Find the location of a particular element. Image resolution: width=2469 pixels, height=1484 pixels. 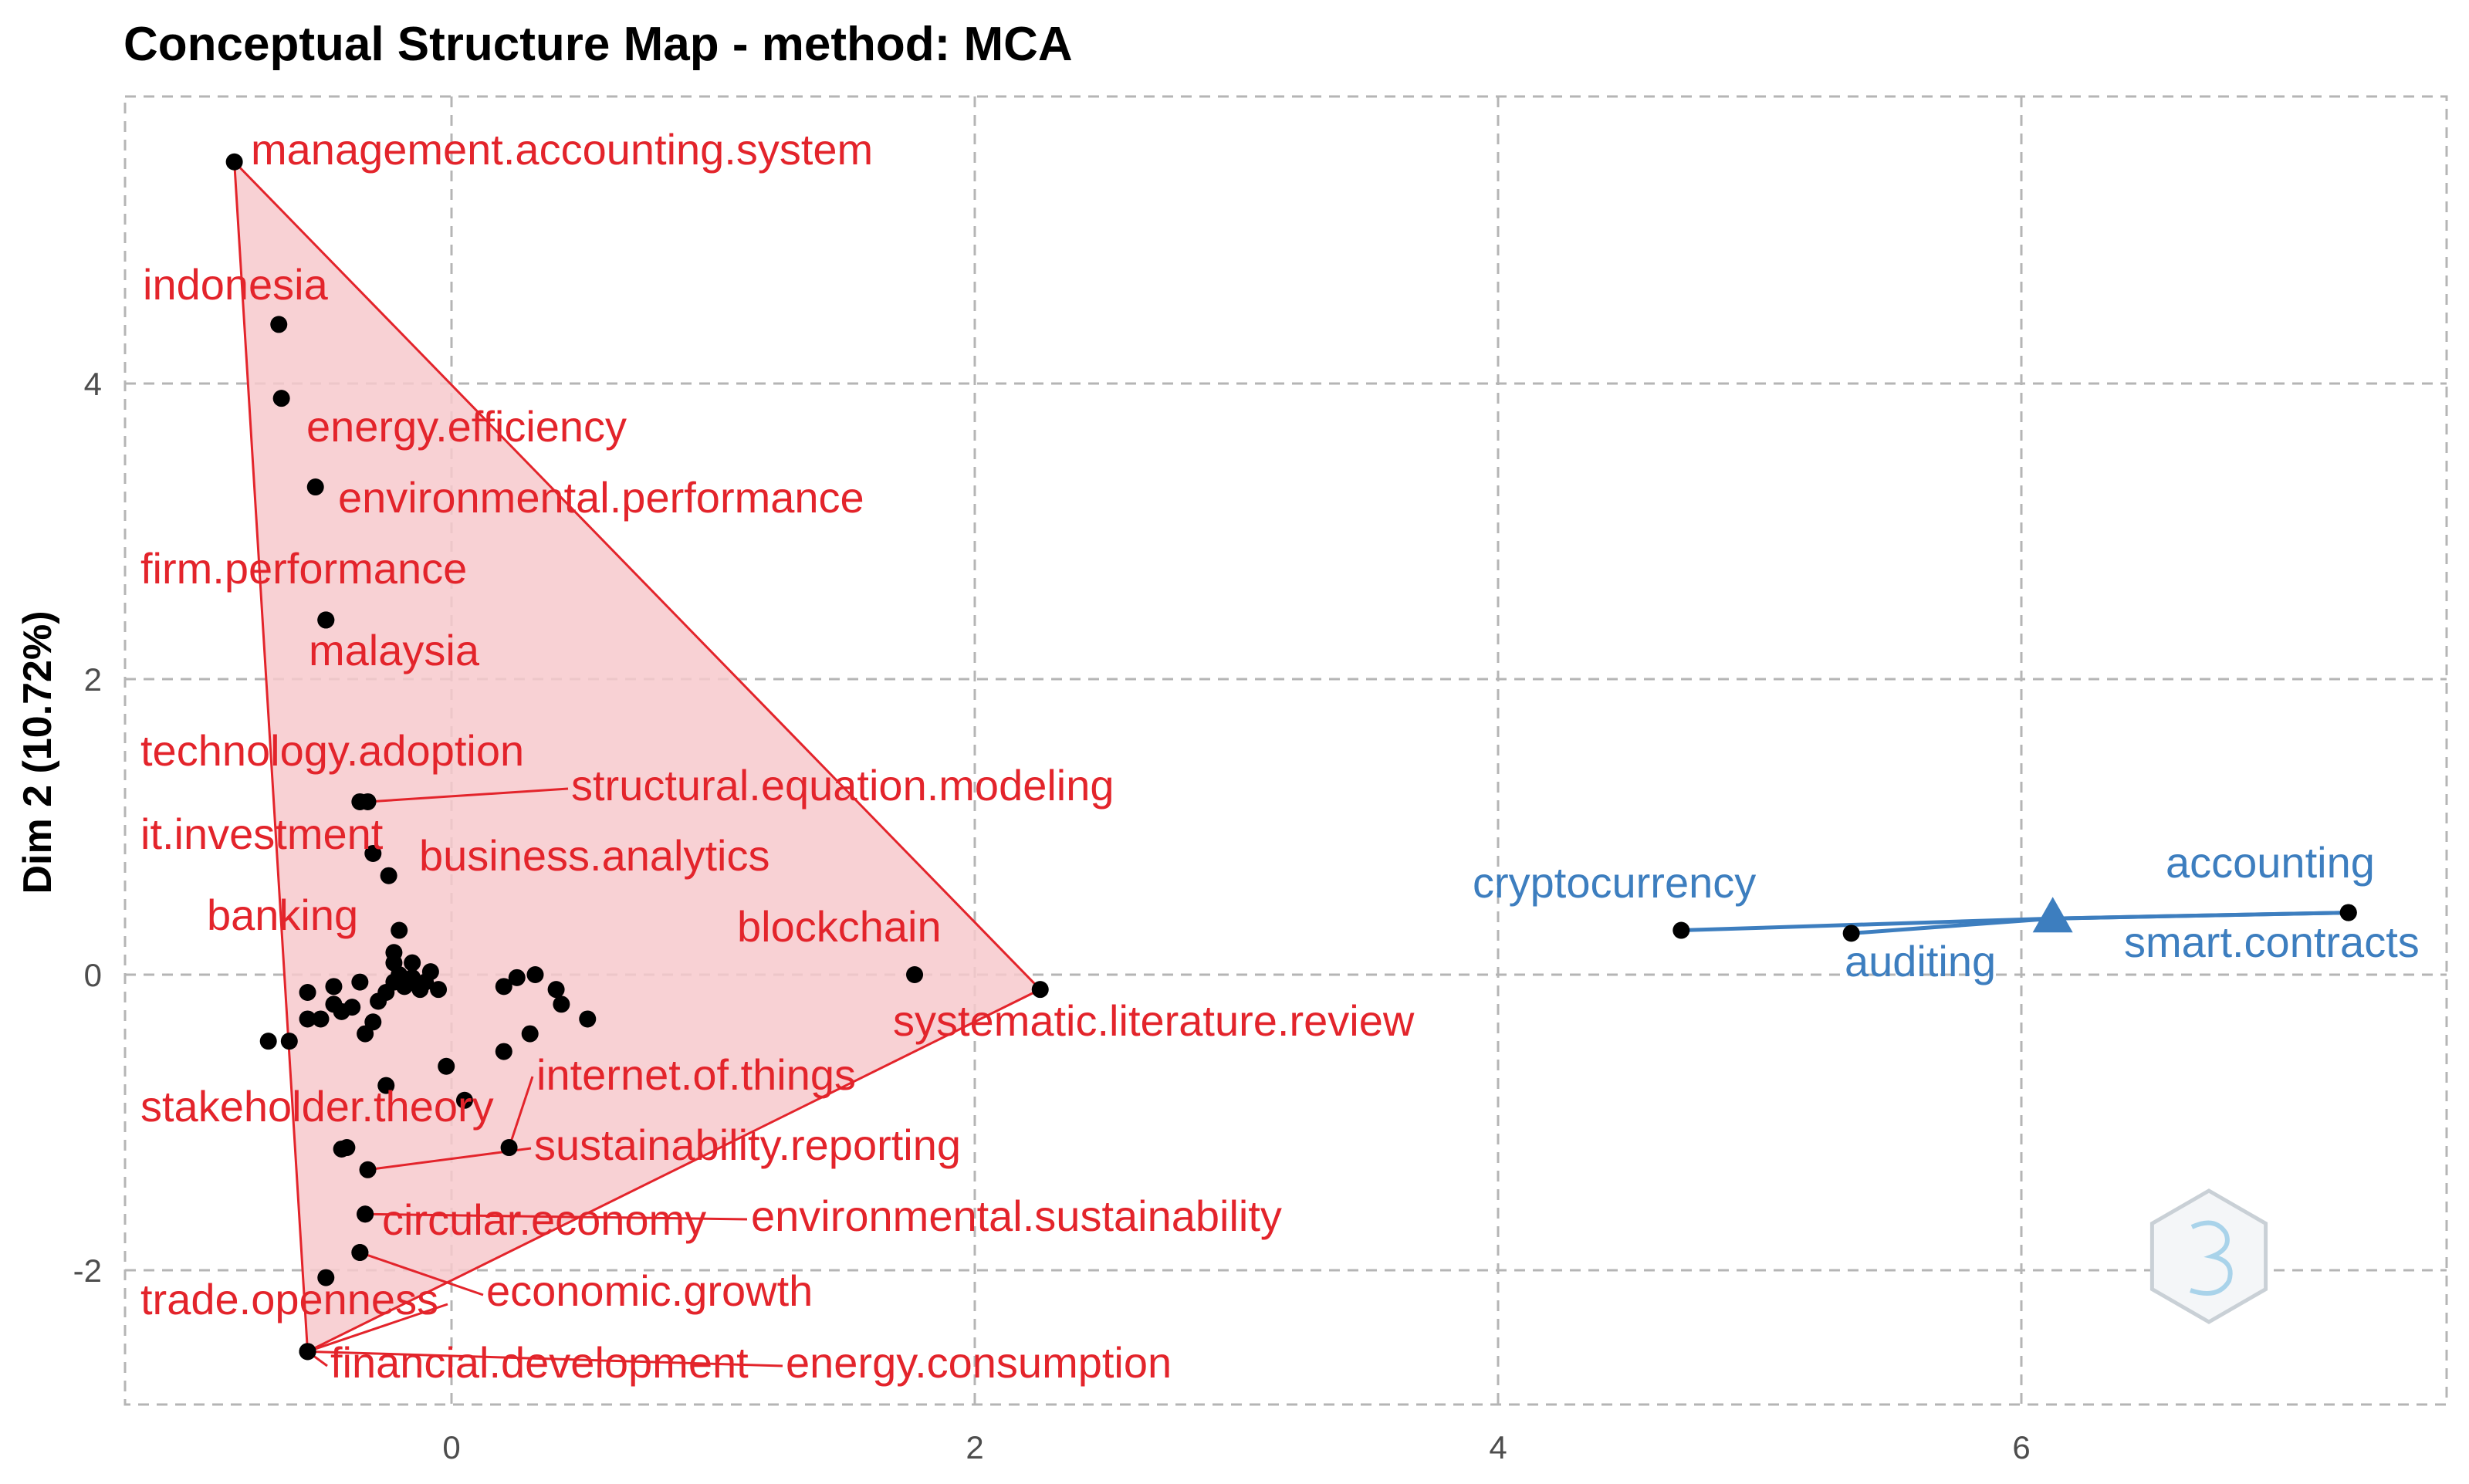

y-tick-label-1: 0 is located at coordinates (93, 975).